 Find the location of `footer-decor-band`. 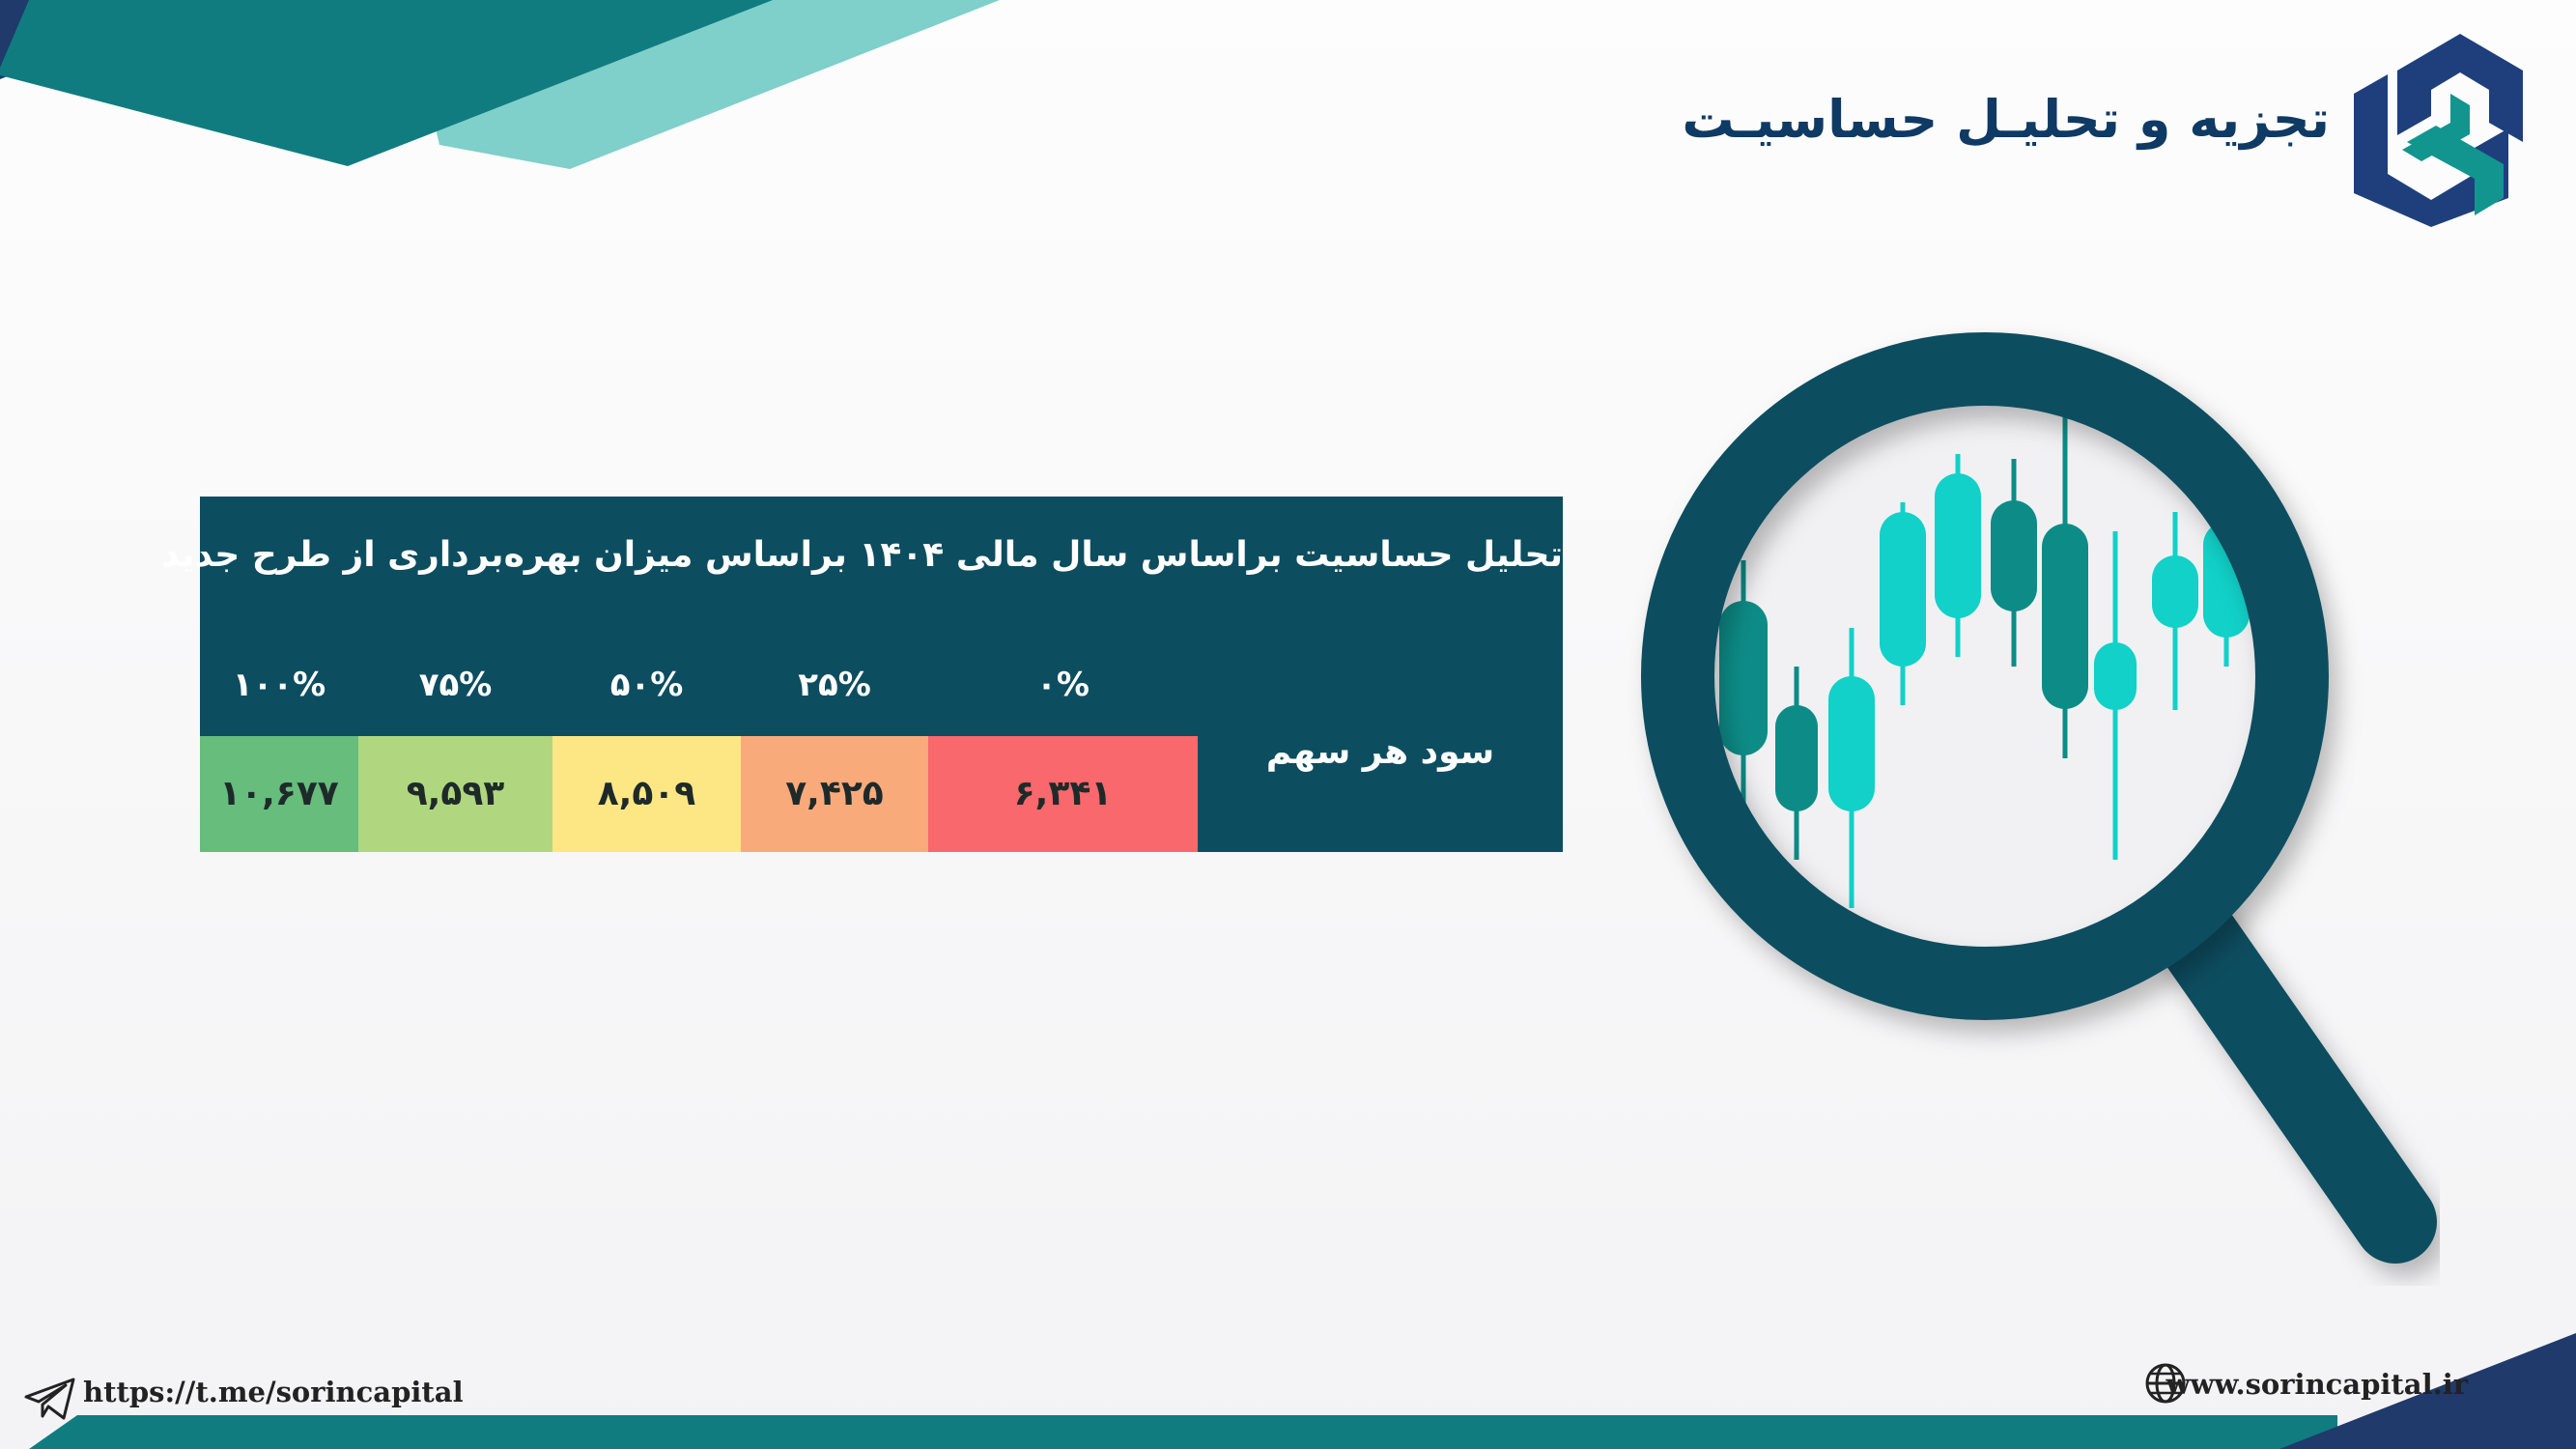

footer-decor-band is located at coordinates (1302, 1391).